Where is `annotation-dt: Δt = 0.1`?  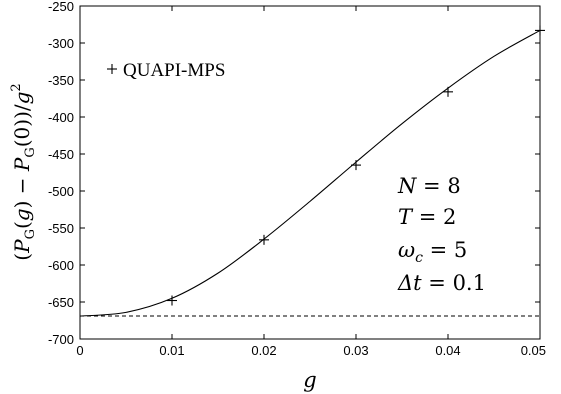 annotation-dt: Δt = 0.1 is located at coordinates (441, 283).